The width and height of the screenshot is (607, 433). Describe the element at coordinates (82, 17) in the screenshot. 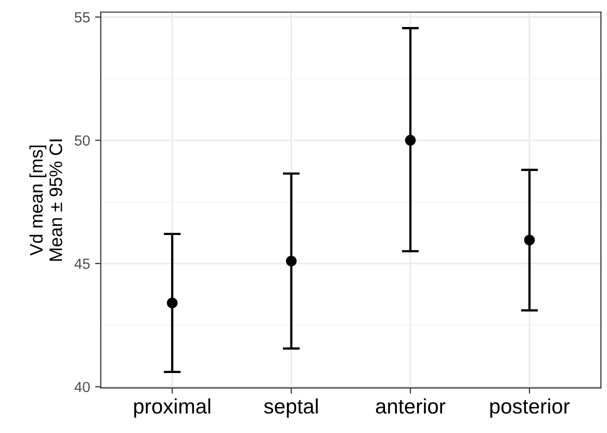

I see `y-tick-label: 55` at that location.